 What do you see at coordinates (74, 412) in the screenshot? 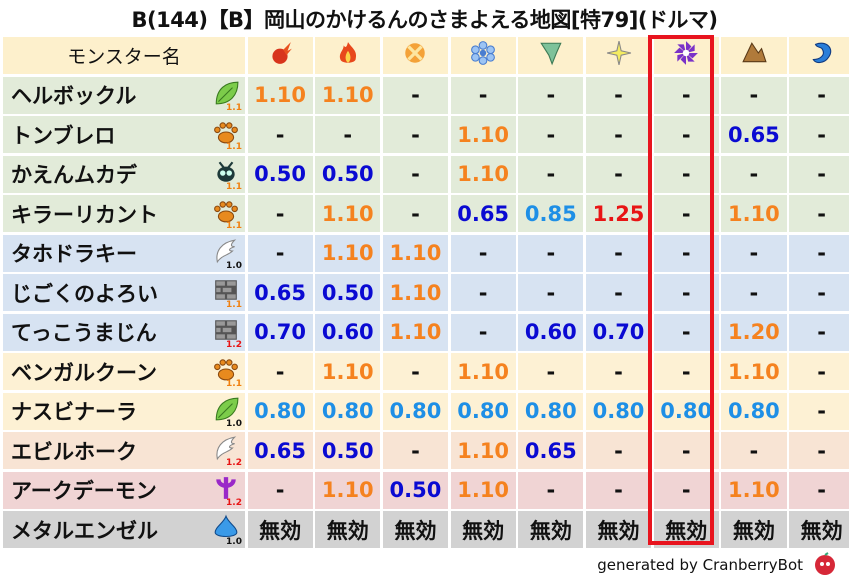
I see `monster-name: ナスビナーラ` at bounding box center [74, 412].